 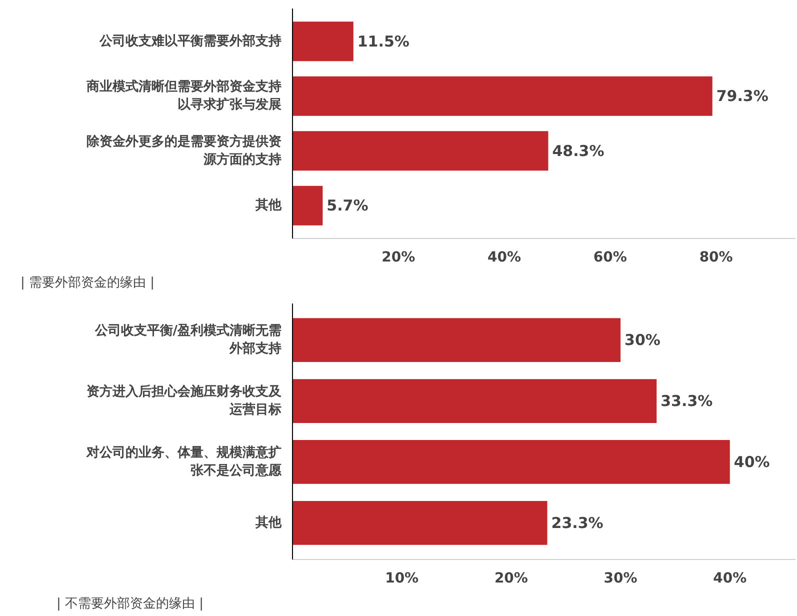 What do you see at coordinates (184, 461) in the screenshot?
I see `y-tick-label: 对公司的业务、体量、规模满意扩张不是公司意愿` at bounding box center [184, 461].